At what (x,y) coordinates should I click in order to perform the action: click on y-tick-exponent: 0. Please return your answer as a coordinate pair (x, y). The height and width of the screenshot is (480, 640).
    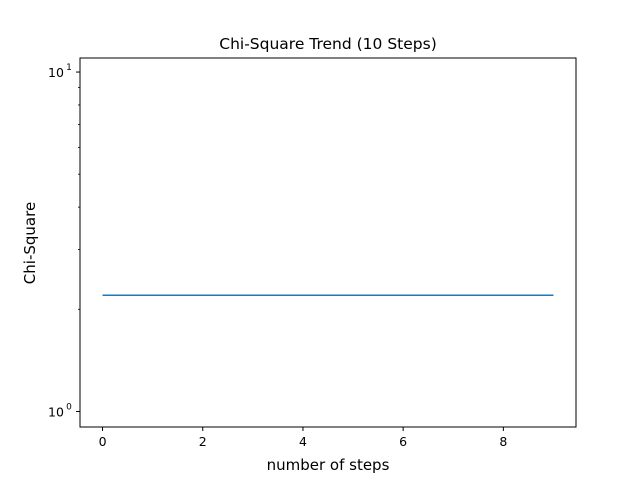
    Looking at the image, I should click on (69, 407).